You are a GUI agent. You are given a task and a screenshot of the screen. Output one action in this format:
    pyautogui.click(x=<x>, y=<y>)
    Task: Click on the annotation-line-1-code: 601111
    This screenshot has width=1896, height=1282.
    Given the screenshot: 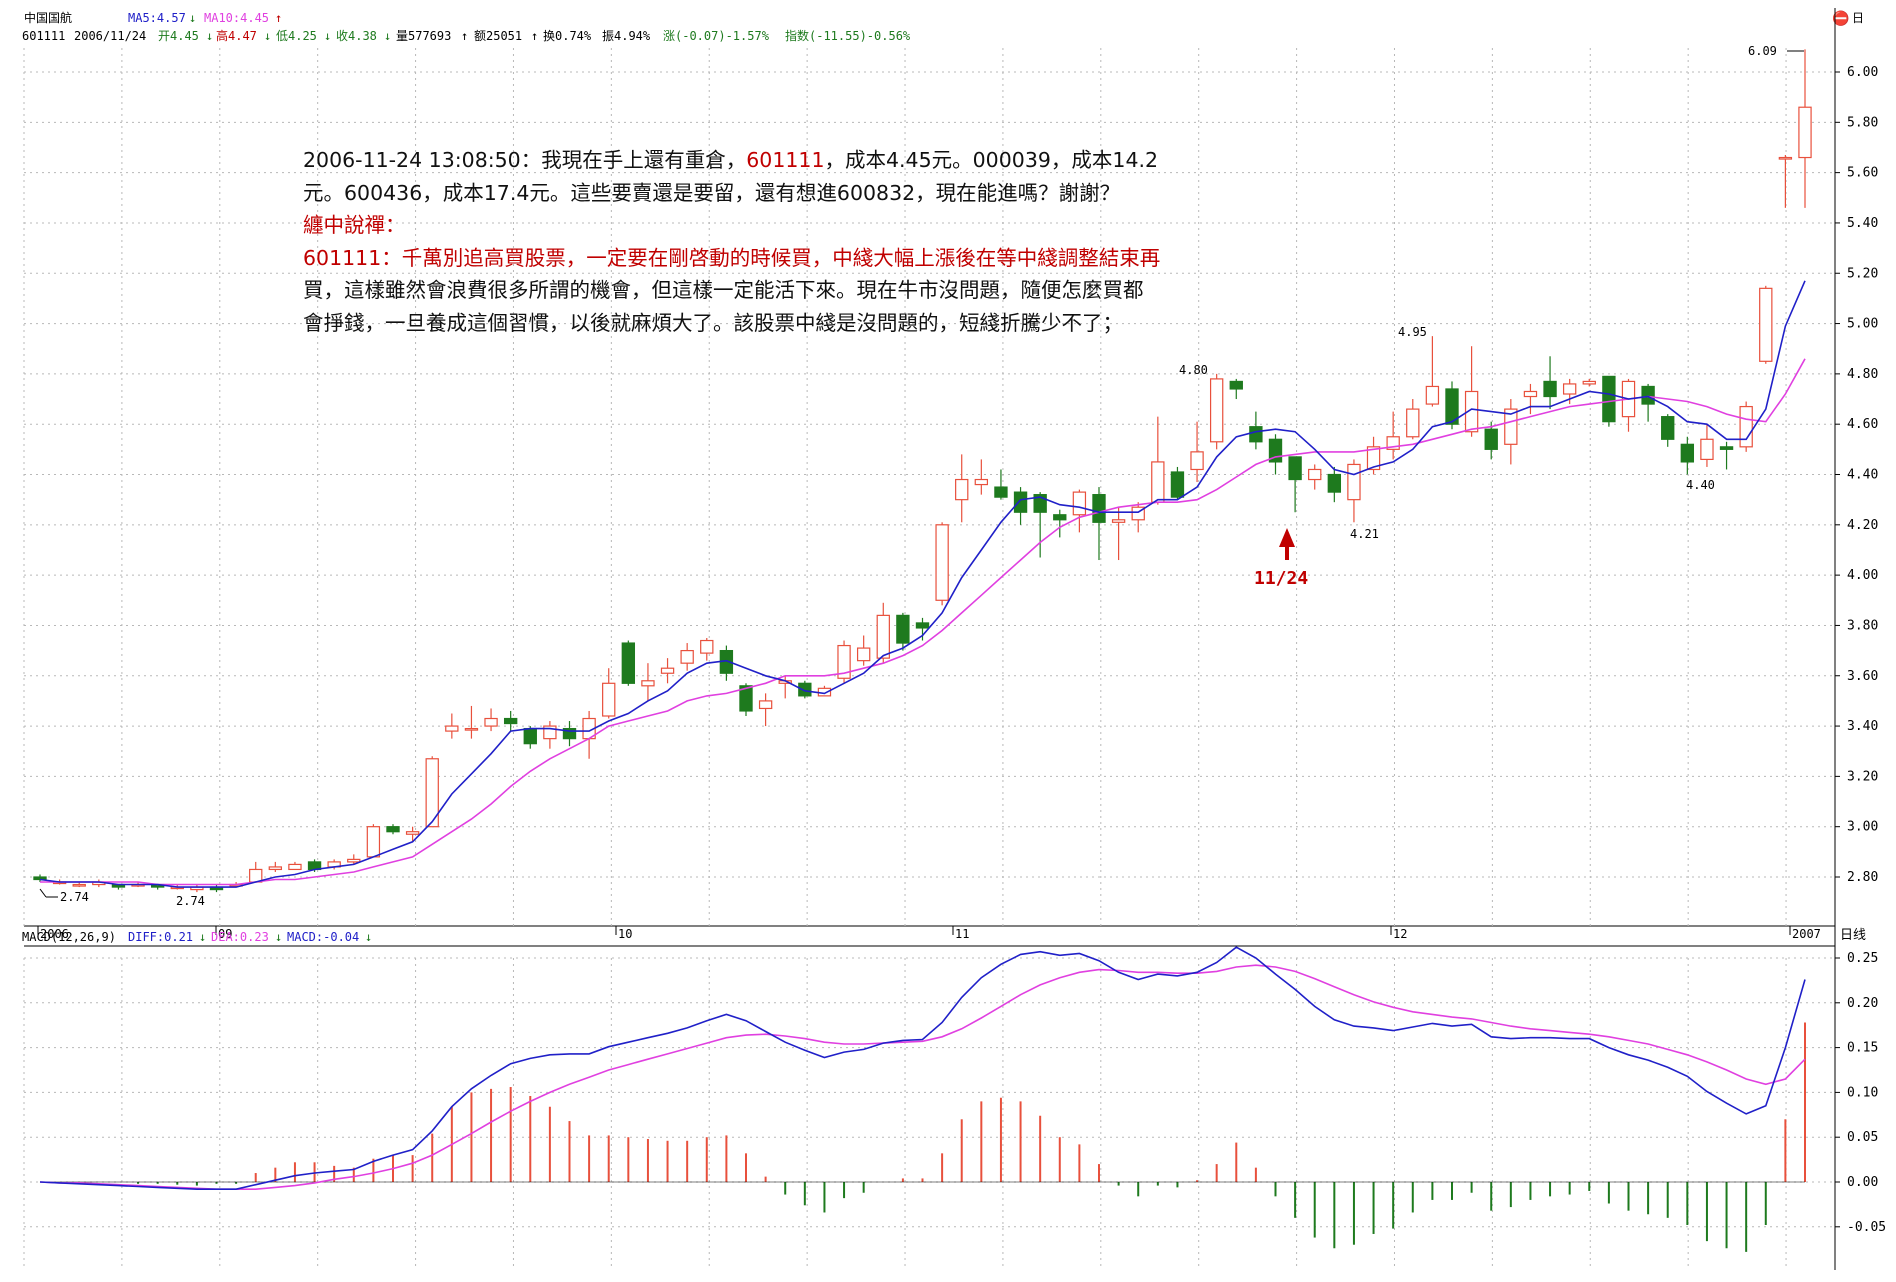 What is the action you would take?
    pyautogui.click(x=785, y=160)
    